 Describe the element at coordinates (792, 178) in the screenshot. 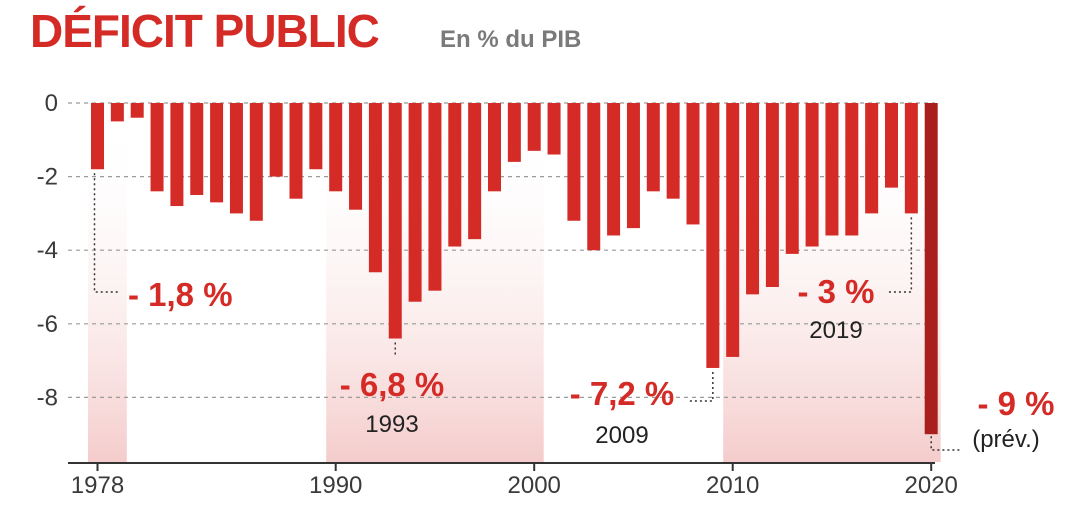

I see `bar-2013` at that location.